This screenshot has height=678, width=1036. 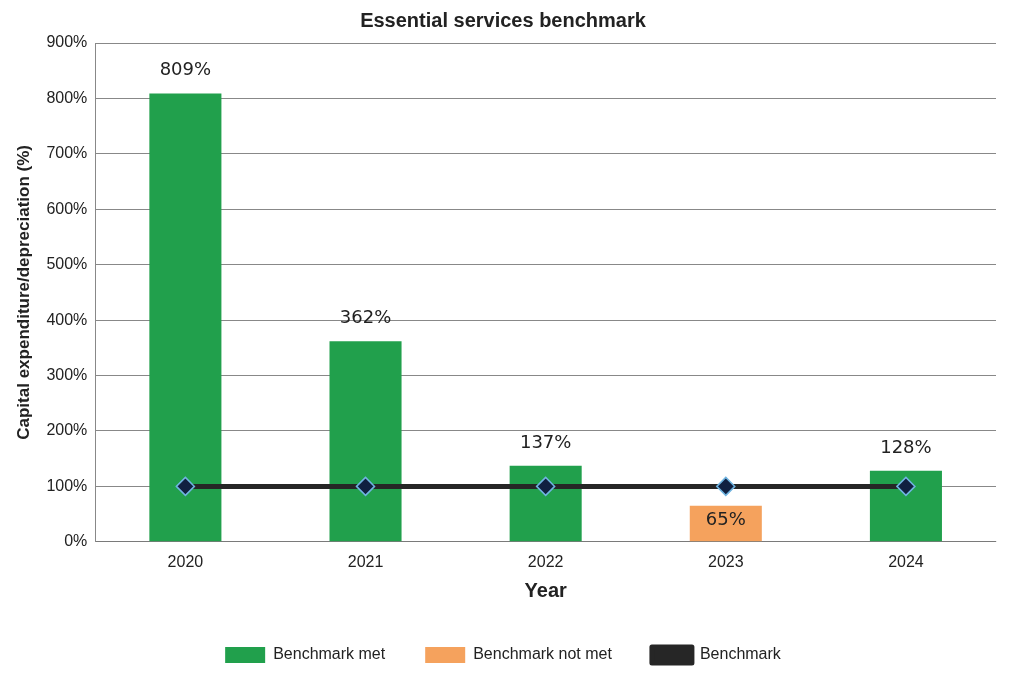 What do you see at coordinates (545, 441) in the screenshot?
I see `data-label: 137%` at bounding box center [545, 441].